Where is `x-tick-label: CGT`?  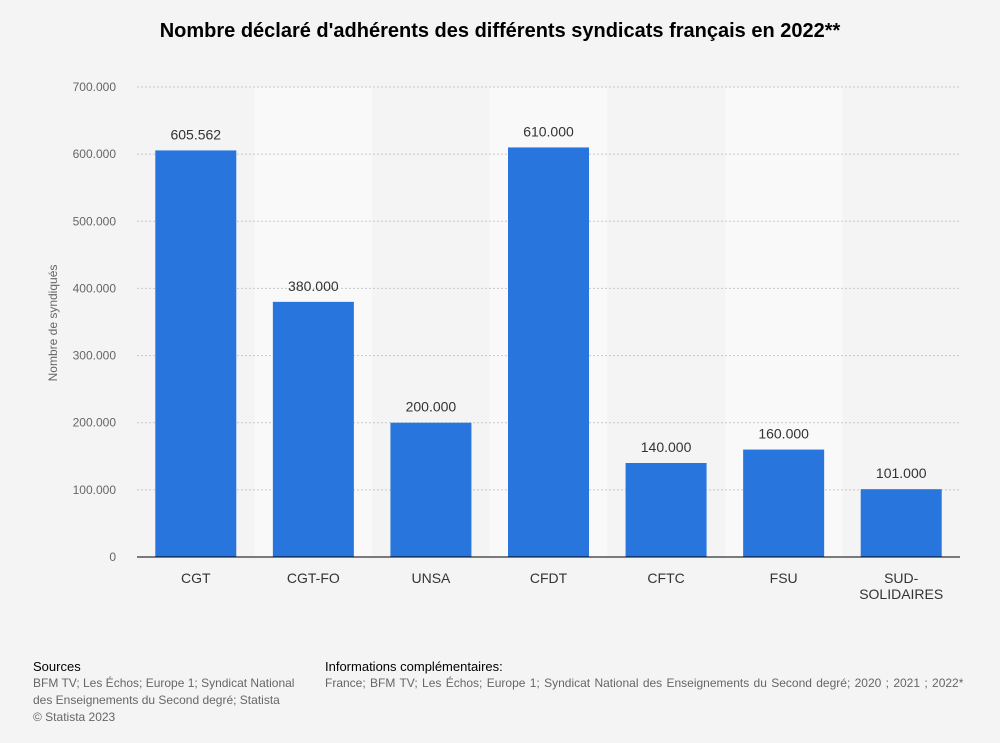
x-tick-label: CGT is located at coordinates (196, 578).